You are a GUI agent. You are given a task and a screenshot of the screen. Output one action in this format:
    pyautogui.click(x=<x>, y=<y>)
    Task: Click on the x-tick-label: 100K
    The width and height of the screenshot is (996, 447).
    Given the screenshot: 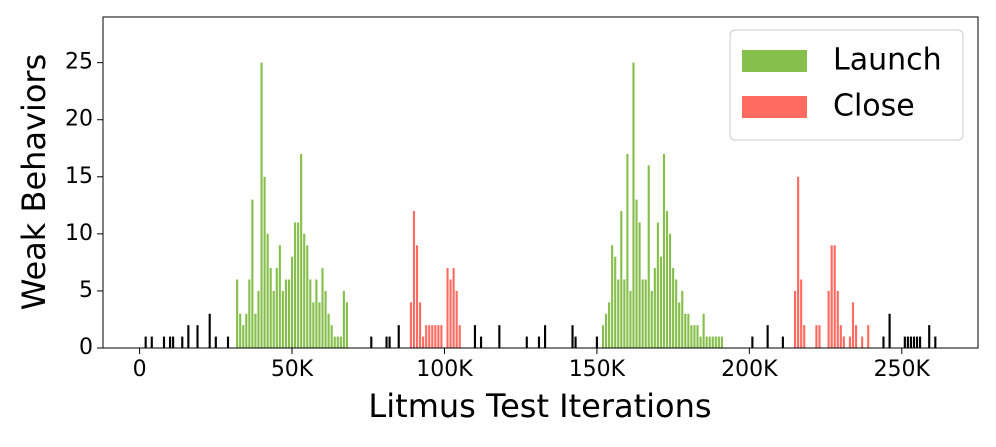 What is the action you would take?
    pyautogui.click(x=444, y=369)
    